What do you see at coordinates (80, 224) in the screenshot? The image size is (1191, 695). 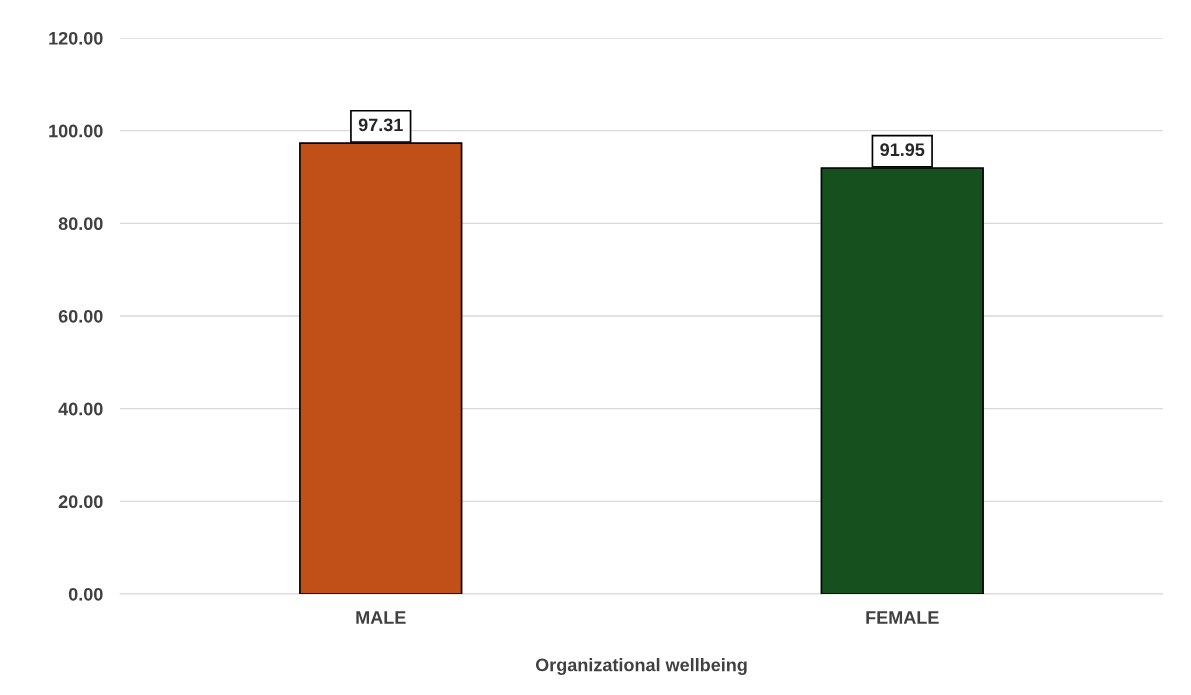 I see `y-tick-label: 80.00` at bounding box center [80, 224].